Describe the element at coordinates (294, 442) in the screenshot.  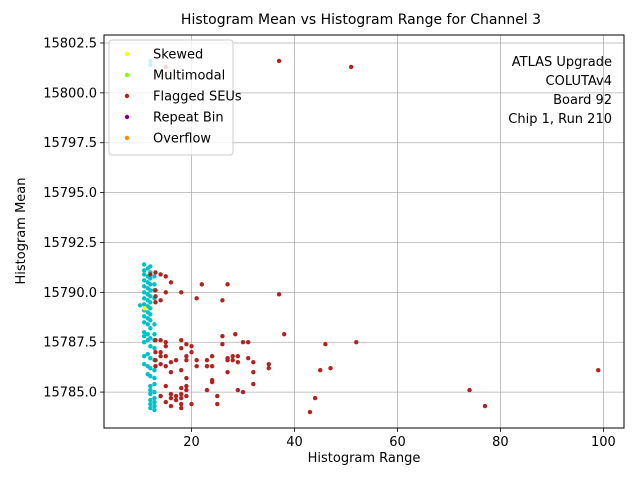
I see `x-tick-label: 40` at that location.